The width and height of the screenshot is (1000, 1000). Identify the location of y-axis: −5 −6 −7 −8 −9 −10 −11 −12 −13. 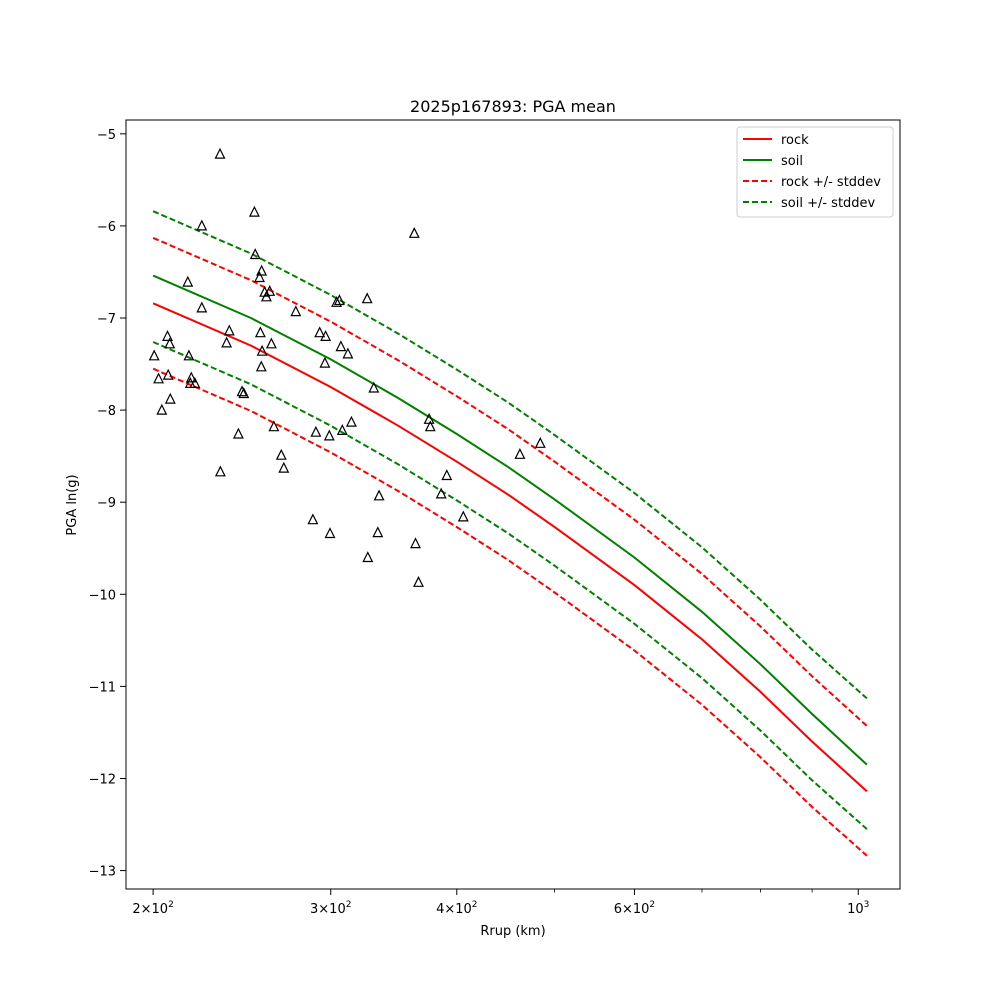
(107, 504).